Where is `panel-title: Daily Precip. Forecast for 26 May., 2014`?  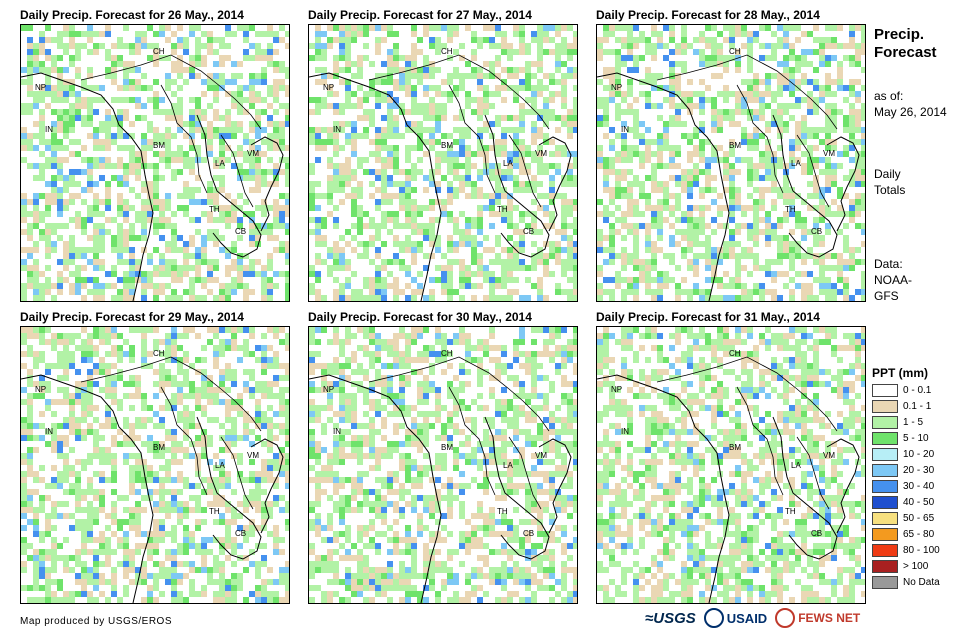
panel-title: Daily Precip. Forecast for 26 May., 2014 is located at coordinates (132, 15).